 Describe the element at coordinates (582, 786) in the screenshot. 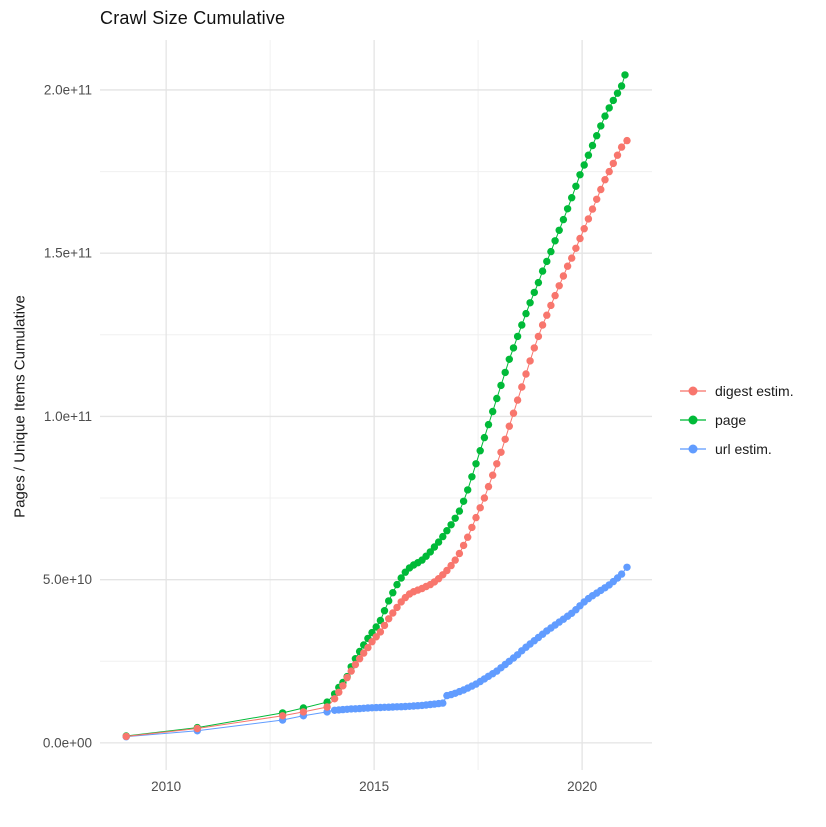

I see `x-tick-label: 2020` at that location.